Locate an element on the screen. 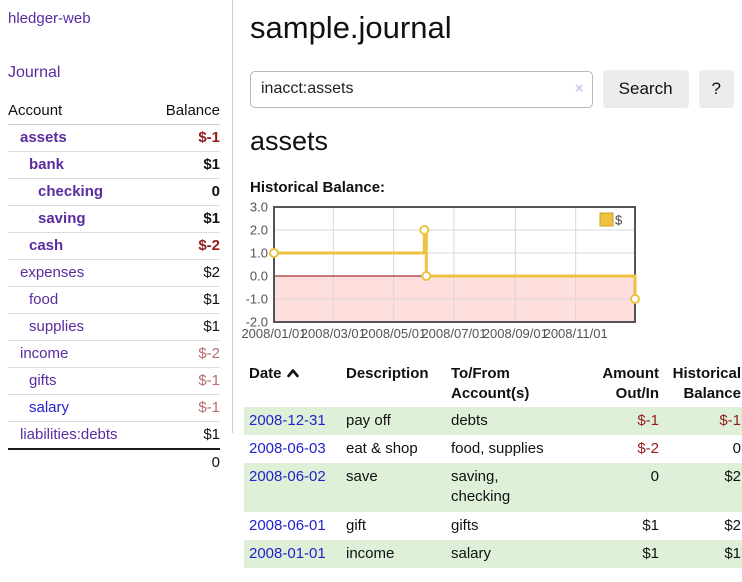 The image size is (742, 582). svg-text: 2008/09/01 is located at coordinates (515, 333).